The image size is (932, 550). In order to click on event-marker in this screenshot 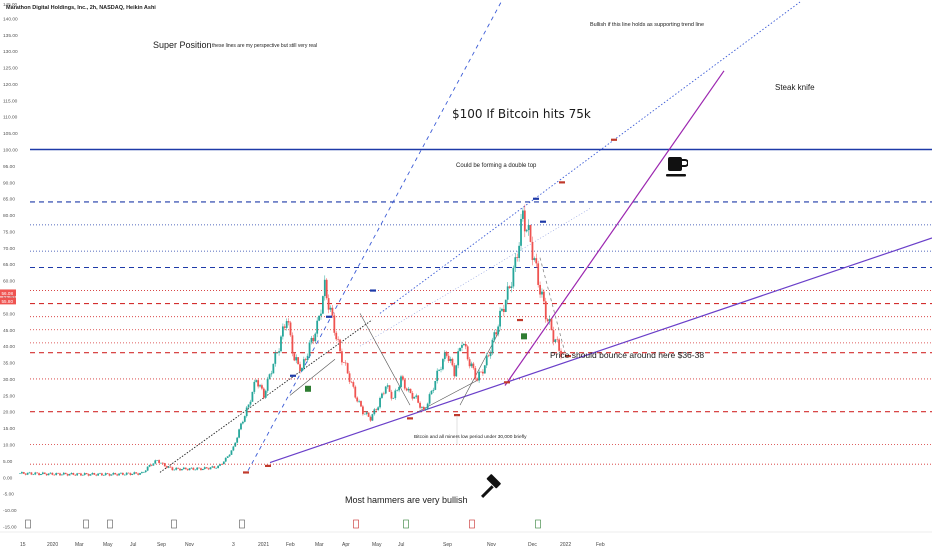, I will do `click(356, 524)`.